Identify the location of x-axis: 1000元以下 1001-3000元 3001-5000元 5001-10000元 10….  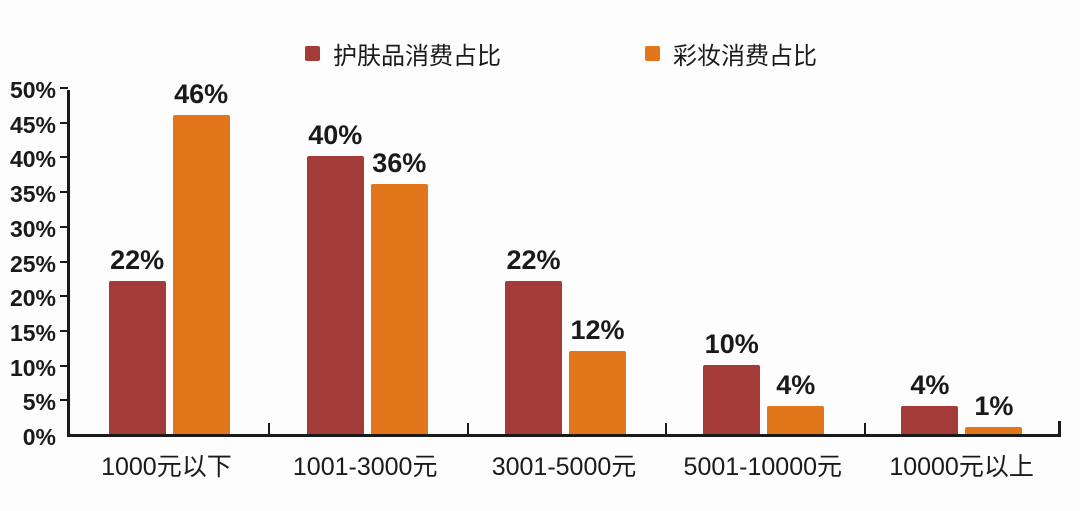
(564, 465).